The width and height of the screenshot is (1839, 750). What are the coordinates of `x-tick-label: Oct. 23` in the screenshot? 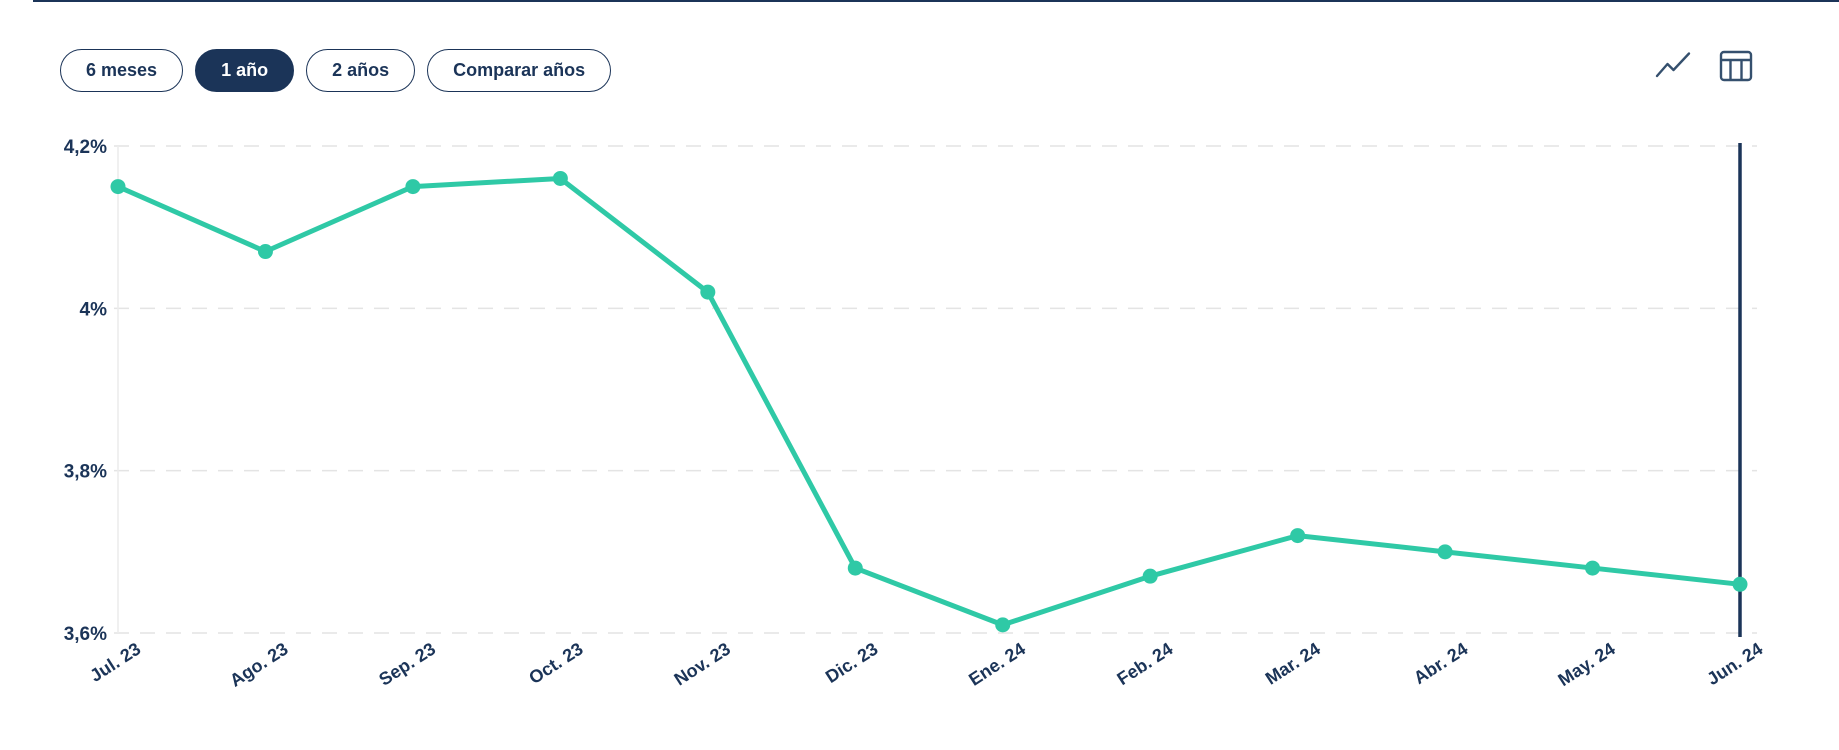 It's located at (555, 663).